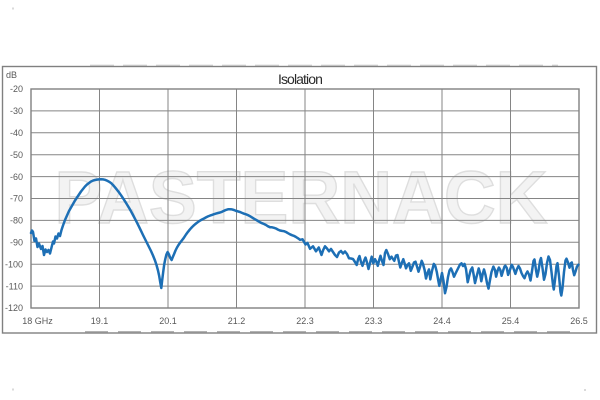 Image resolution: width=600 pixels, height=400 pixels. Describe the element at coordinates (442, 321) in the screenshot. I see `svg-text: 24.4` at that location.